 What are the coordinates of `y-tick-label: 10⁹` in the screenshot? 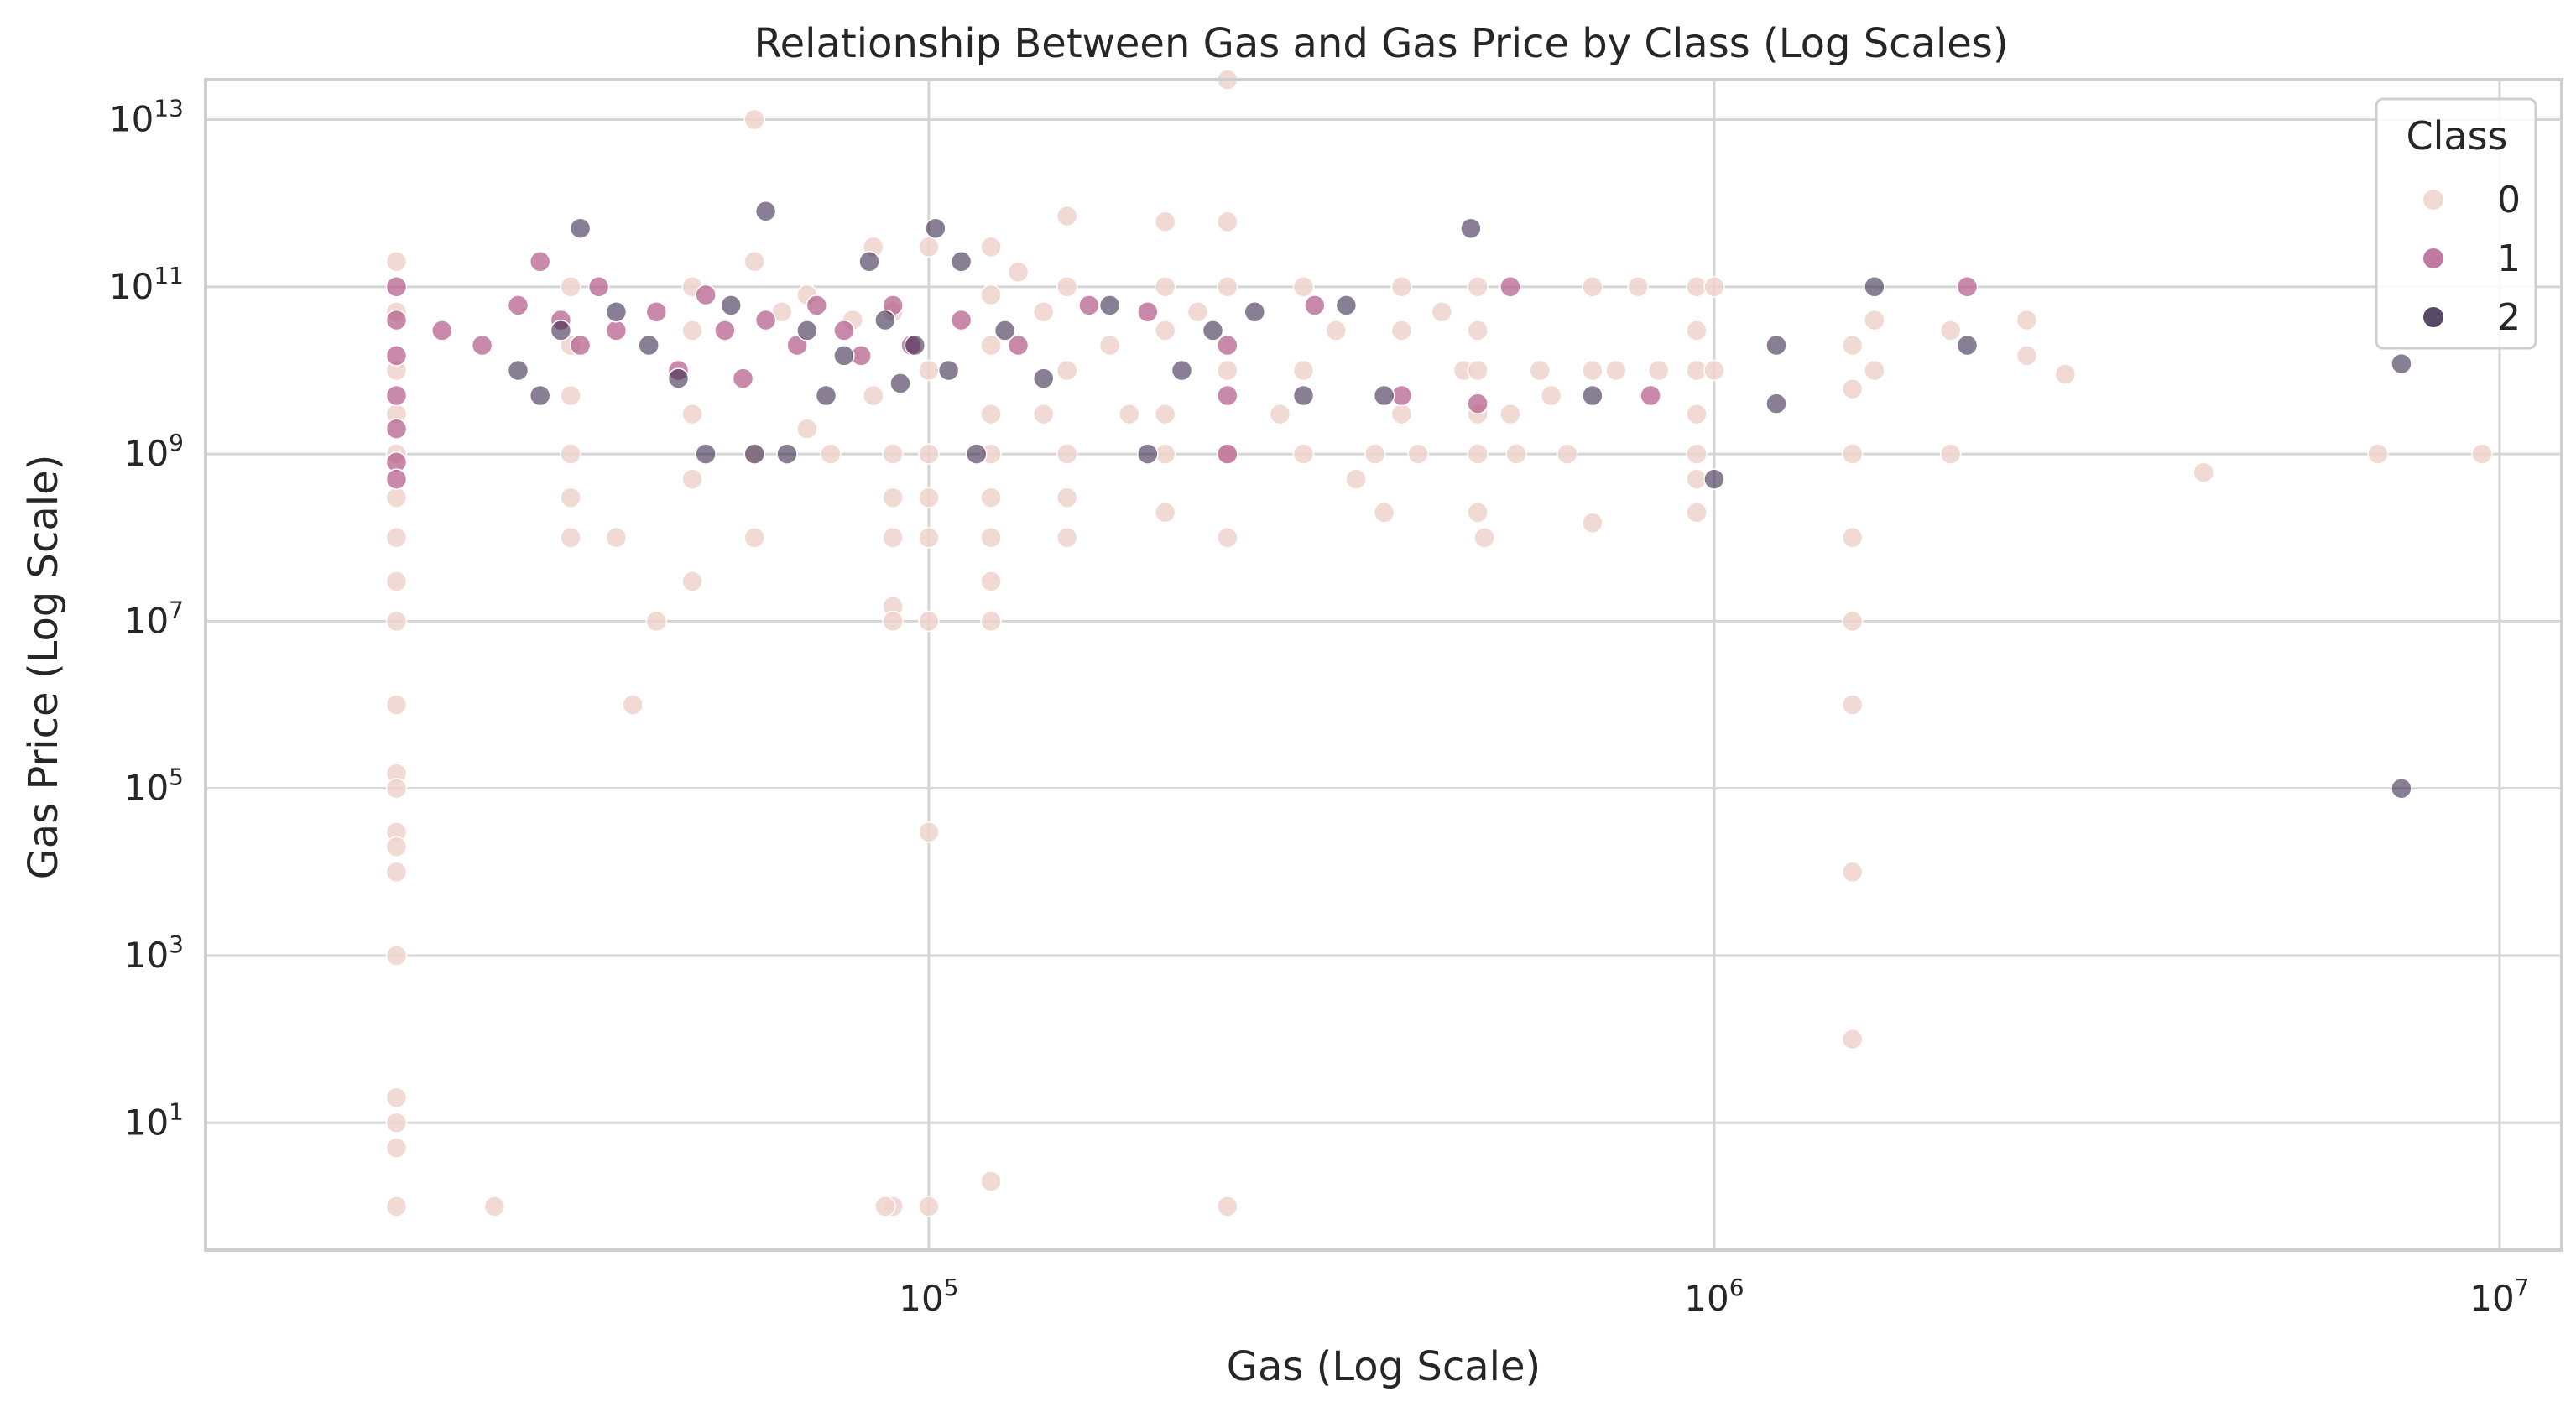 It's located at (154, 451).